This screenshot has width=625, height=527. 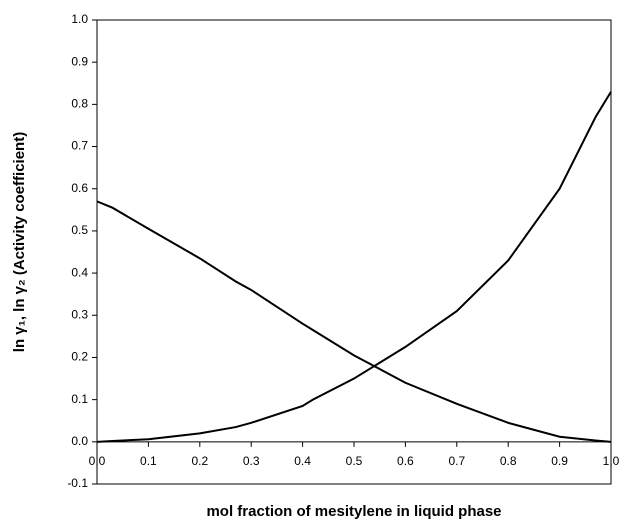 I want to click on y-tick-label: 0.1, so click(x=79, y=399).